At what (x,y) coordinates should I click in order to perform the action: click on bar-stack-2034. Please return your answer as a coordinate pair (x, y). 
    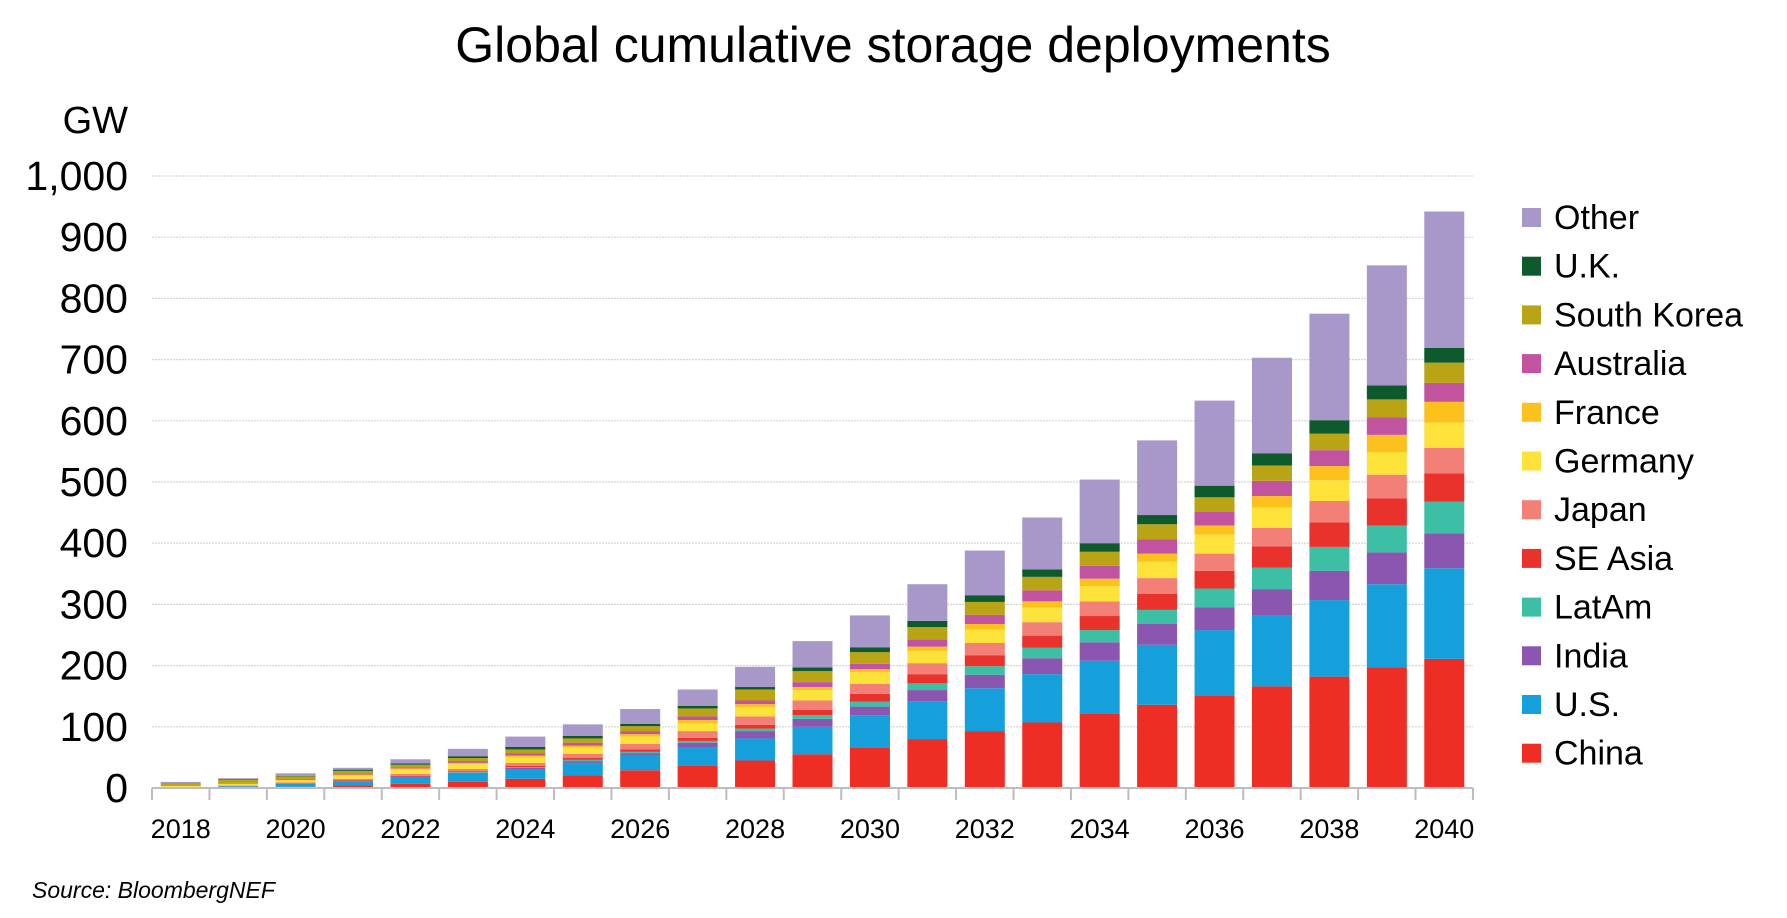
    Looking at the image, I should click on (1099, 633).